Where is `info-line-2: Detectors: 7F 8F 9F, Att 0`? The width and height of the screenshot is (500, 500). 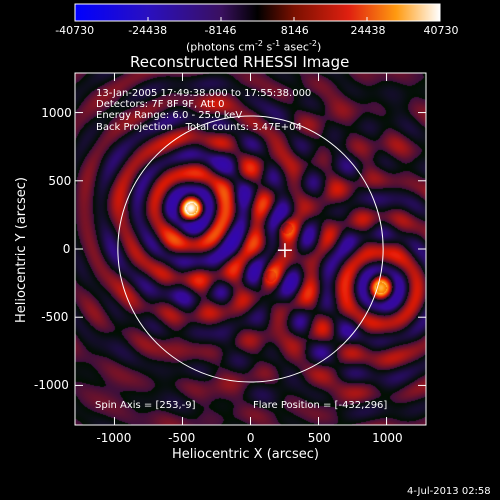
info-line-2: Detectors: 7F 8F 9F, Att 0 is located at coordinates (160, 104).